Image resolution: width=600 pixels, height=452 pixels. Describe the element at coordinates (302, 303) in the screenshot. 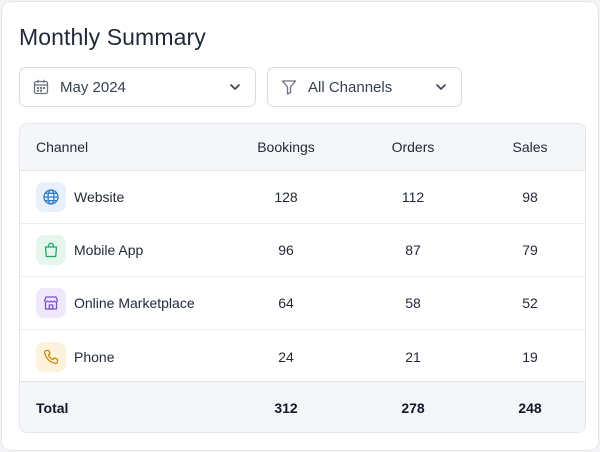

I see `table-row: Online Marketplace 64 58 52` at that location.